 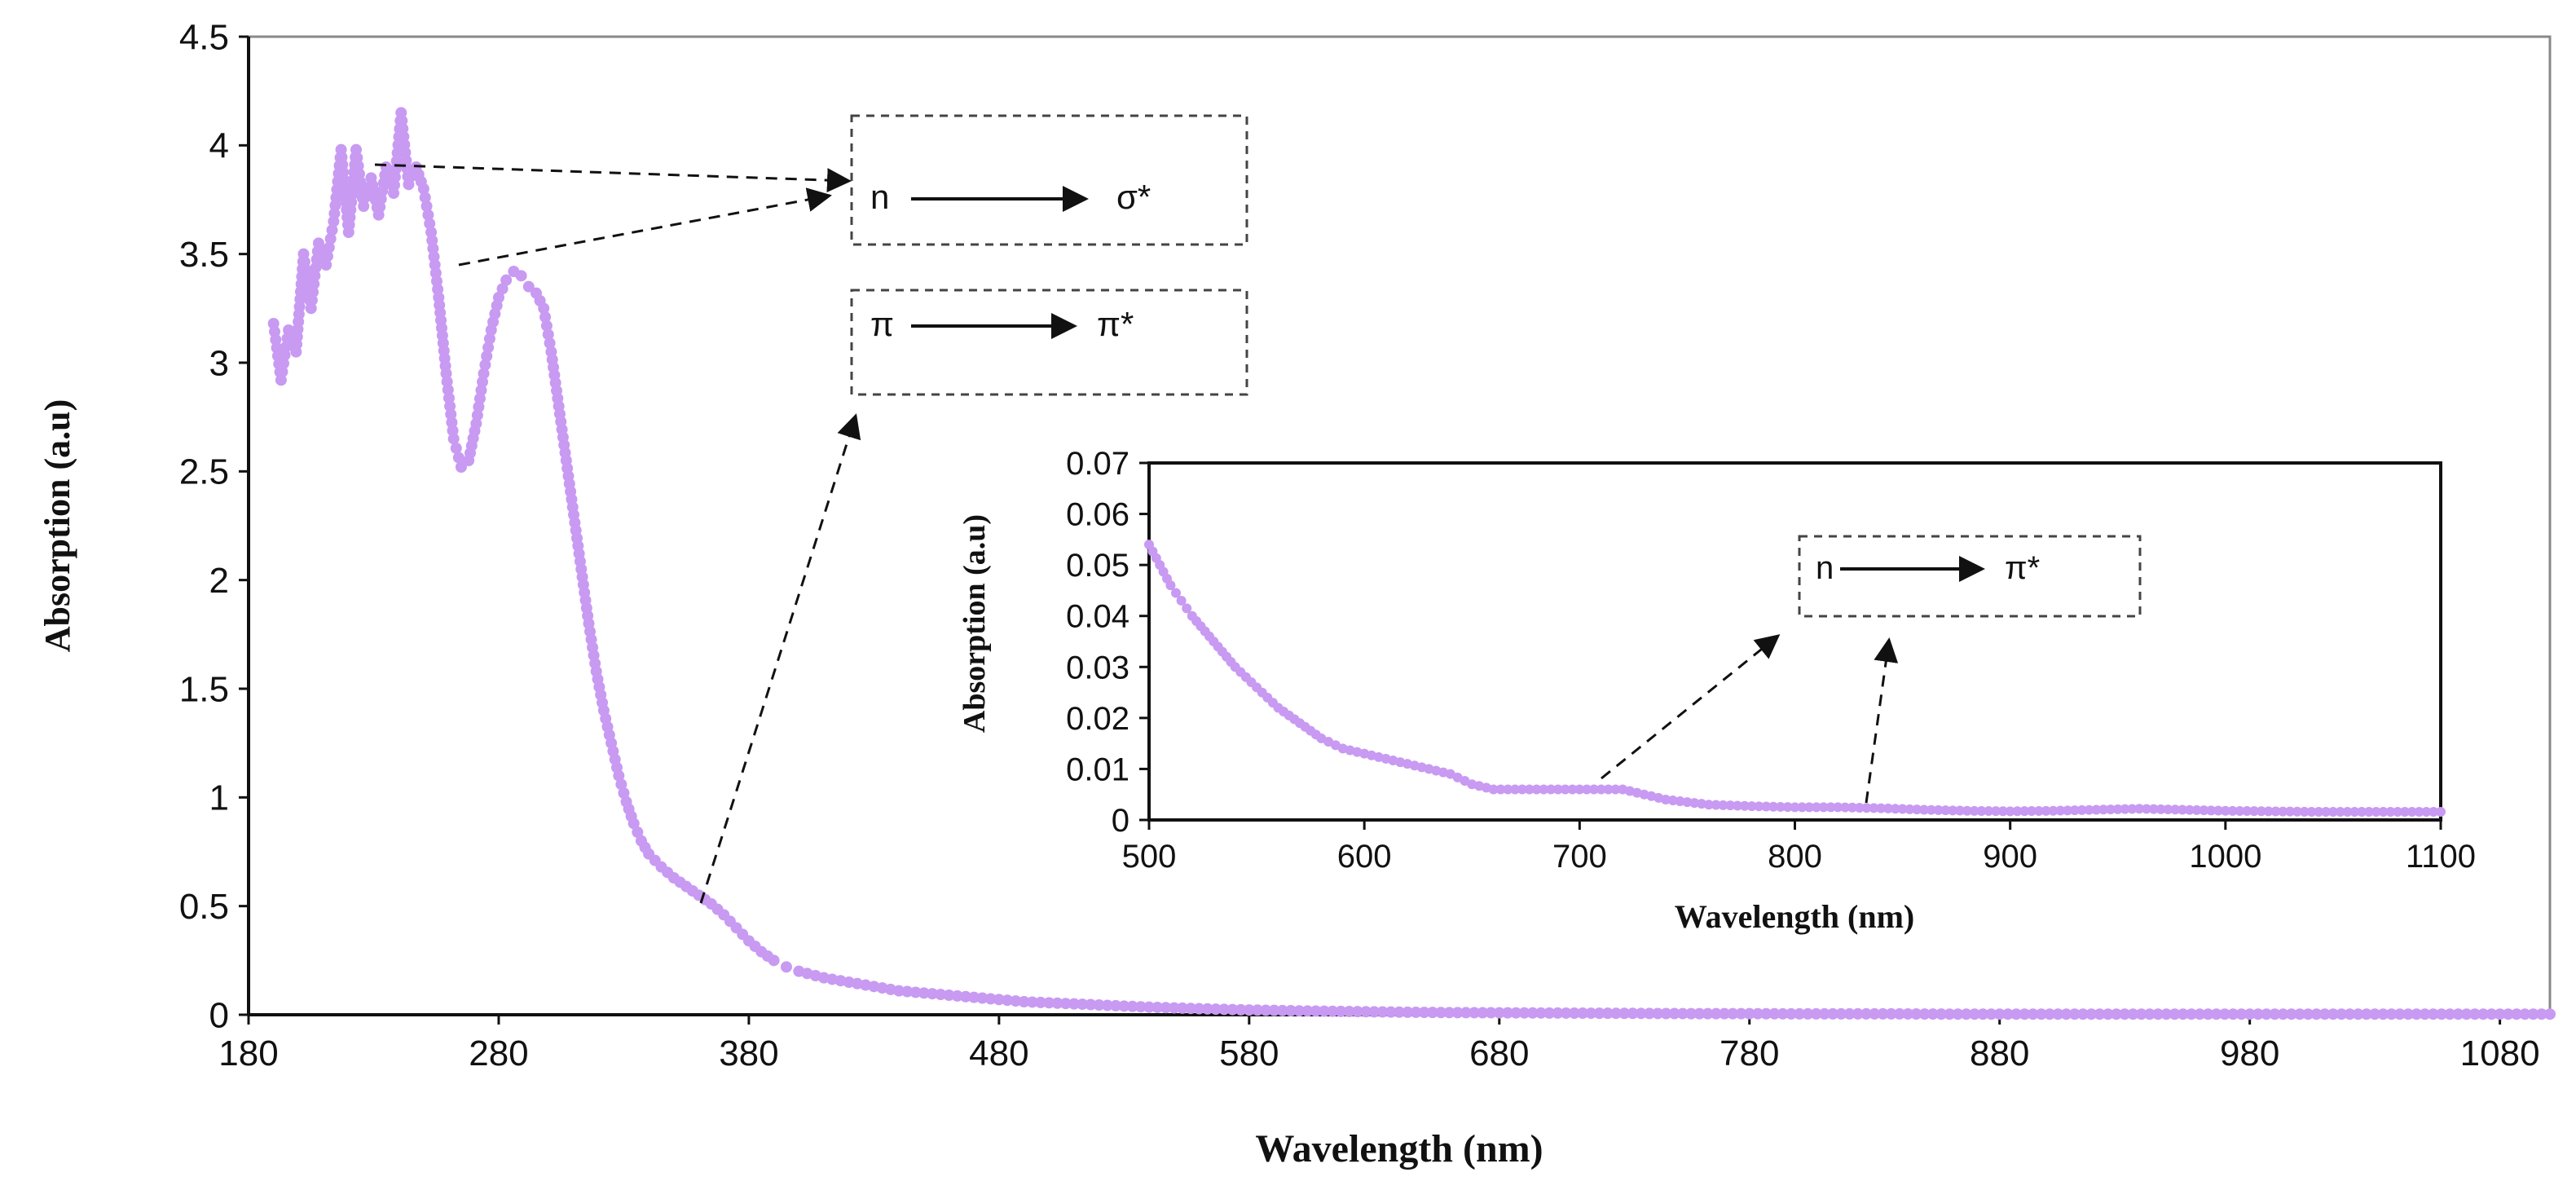 I want to click on annotation-n-sigma-to: σ*, so click(x=1133, y=197).